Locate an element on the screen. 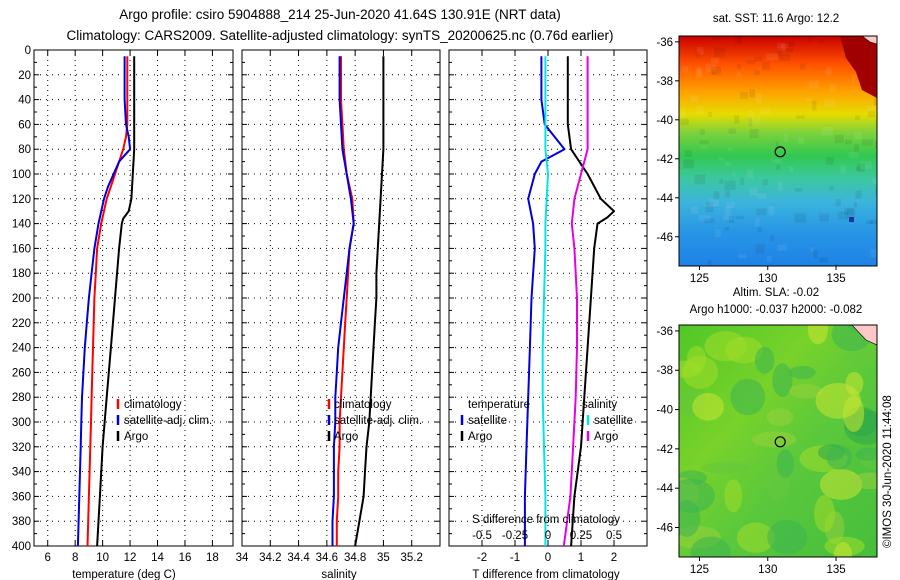 This screenshot has width=900, height=580. series-line-salinity-satellite is located at coordinates (545, 301).